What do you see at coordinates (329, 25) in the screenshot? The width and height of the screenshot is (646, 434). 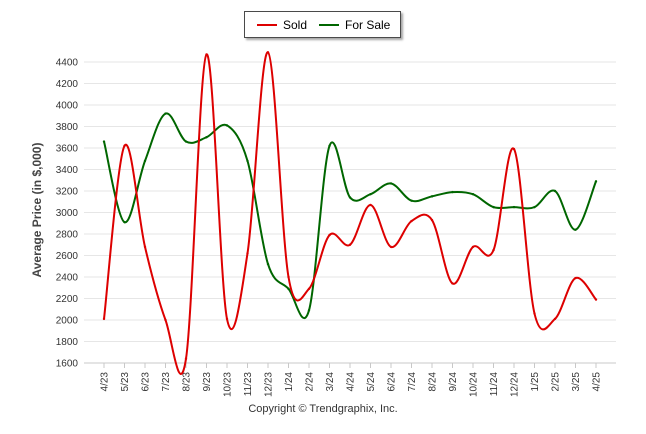 I see `legend-swatch-for-sale` at bounding box center [329, 25].